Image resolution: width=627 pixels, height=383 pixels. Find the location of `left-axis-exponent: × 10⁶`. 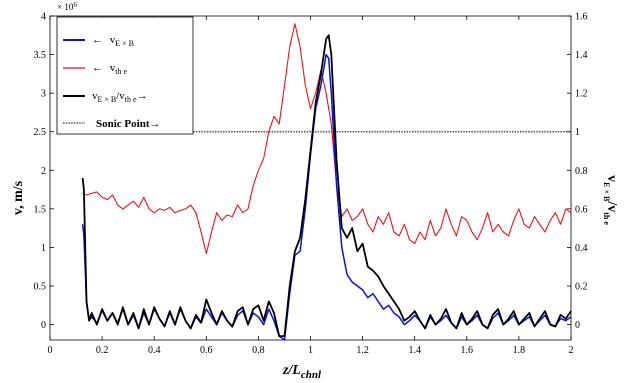

left-axis-exponent: × 10⁶ is located at coordinates (67, 6).